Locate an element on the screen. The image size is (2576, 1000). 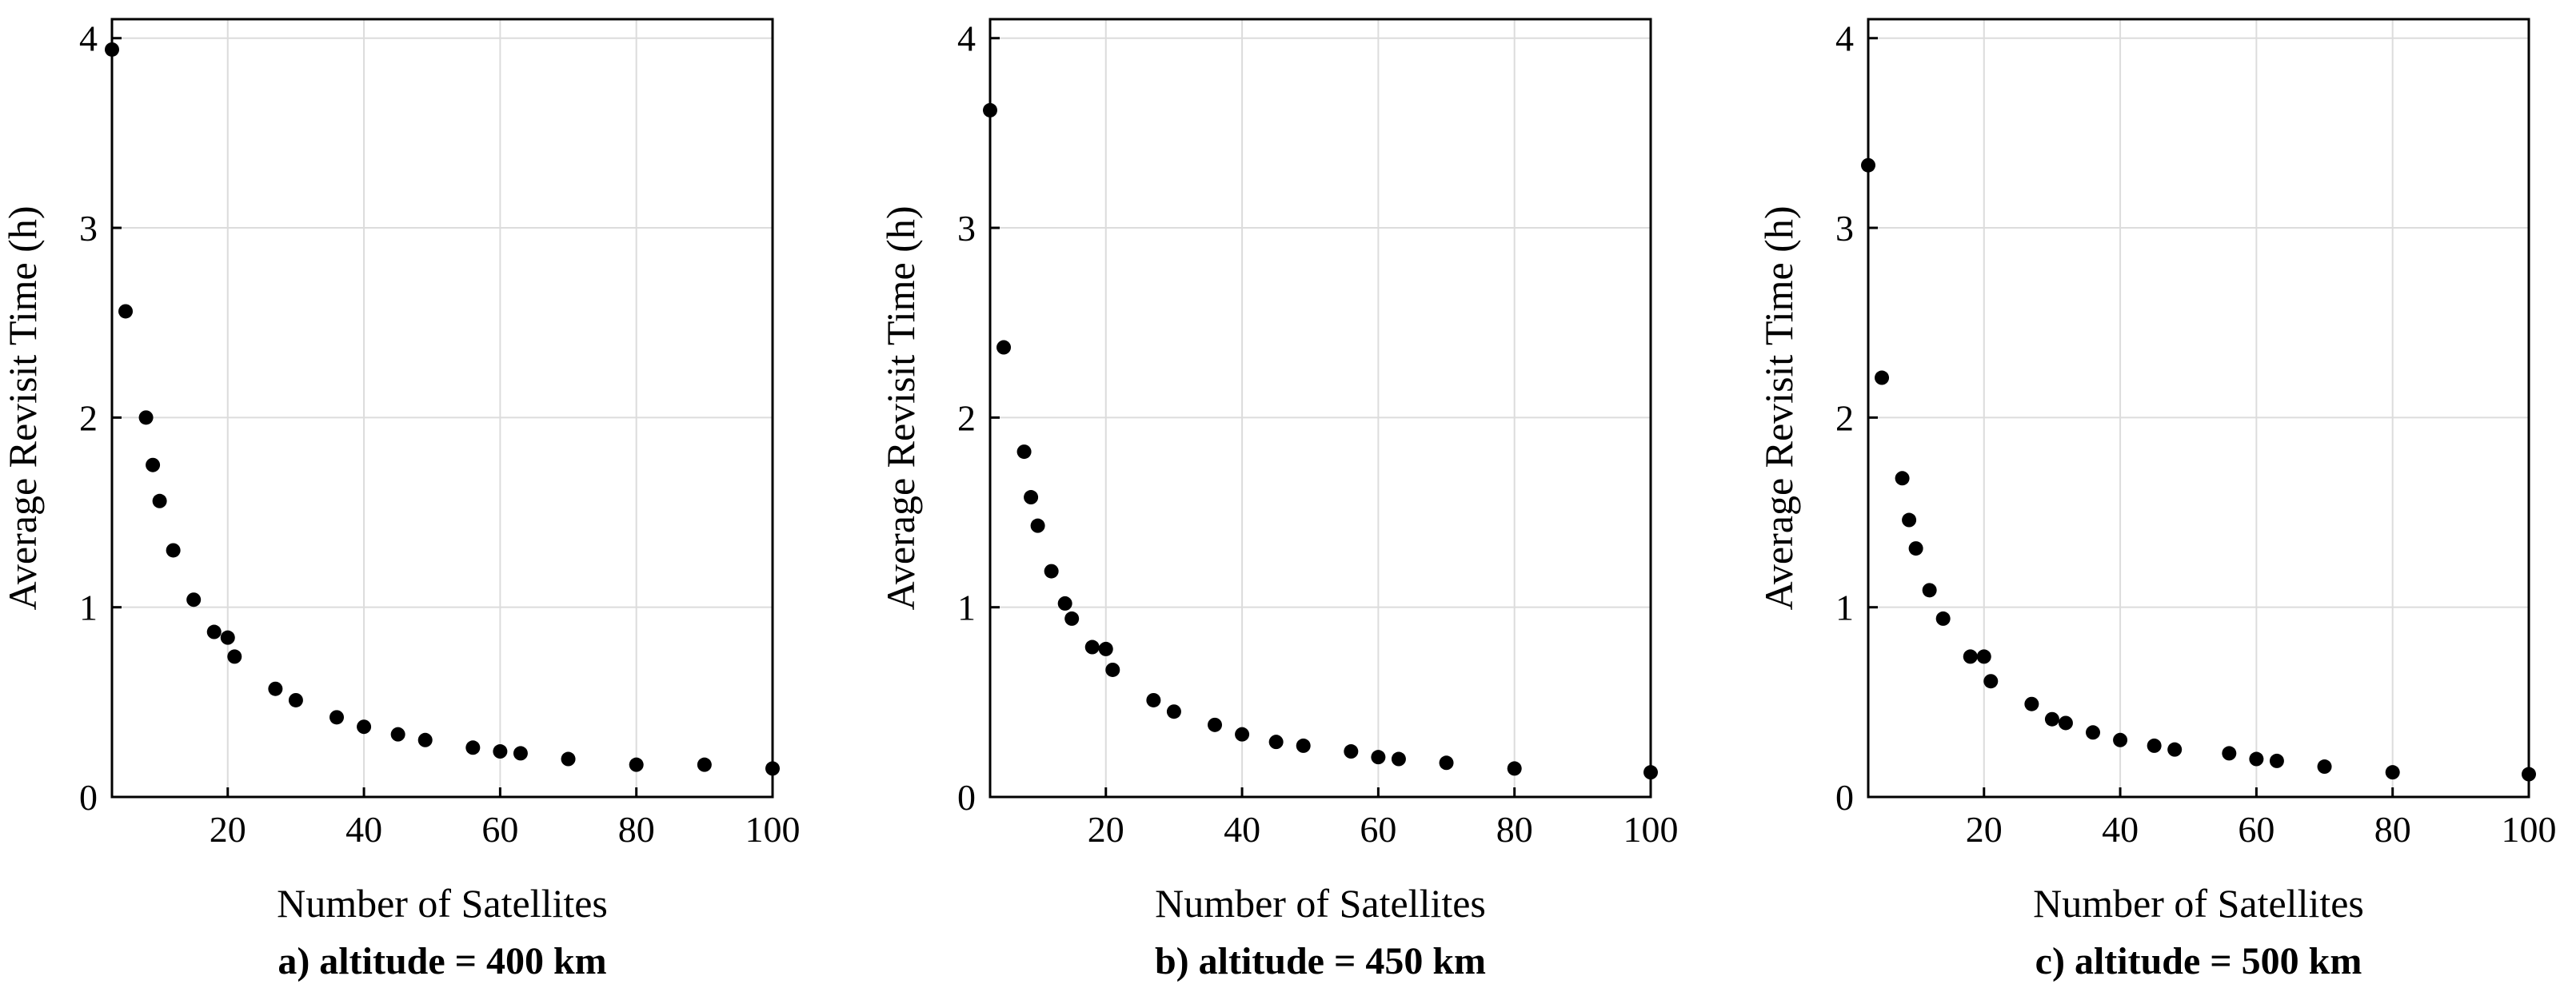
panel-caption: a) altitude = 400 km is located at coordinates (442, 961).